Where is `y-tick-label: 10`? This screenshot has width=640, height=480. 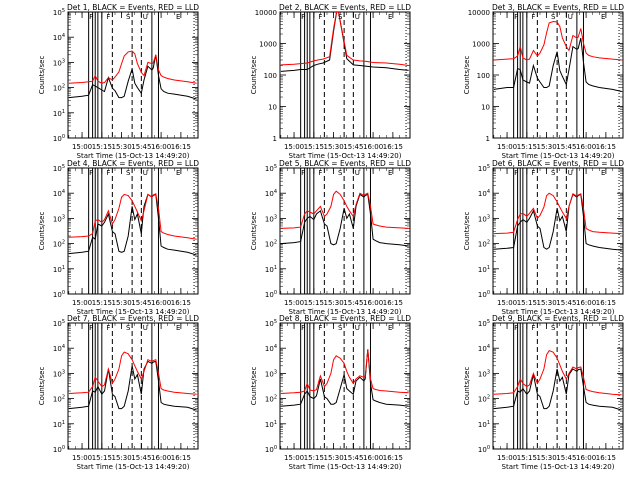 y-tick-label: 10 is located at coordinates (272, 108).